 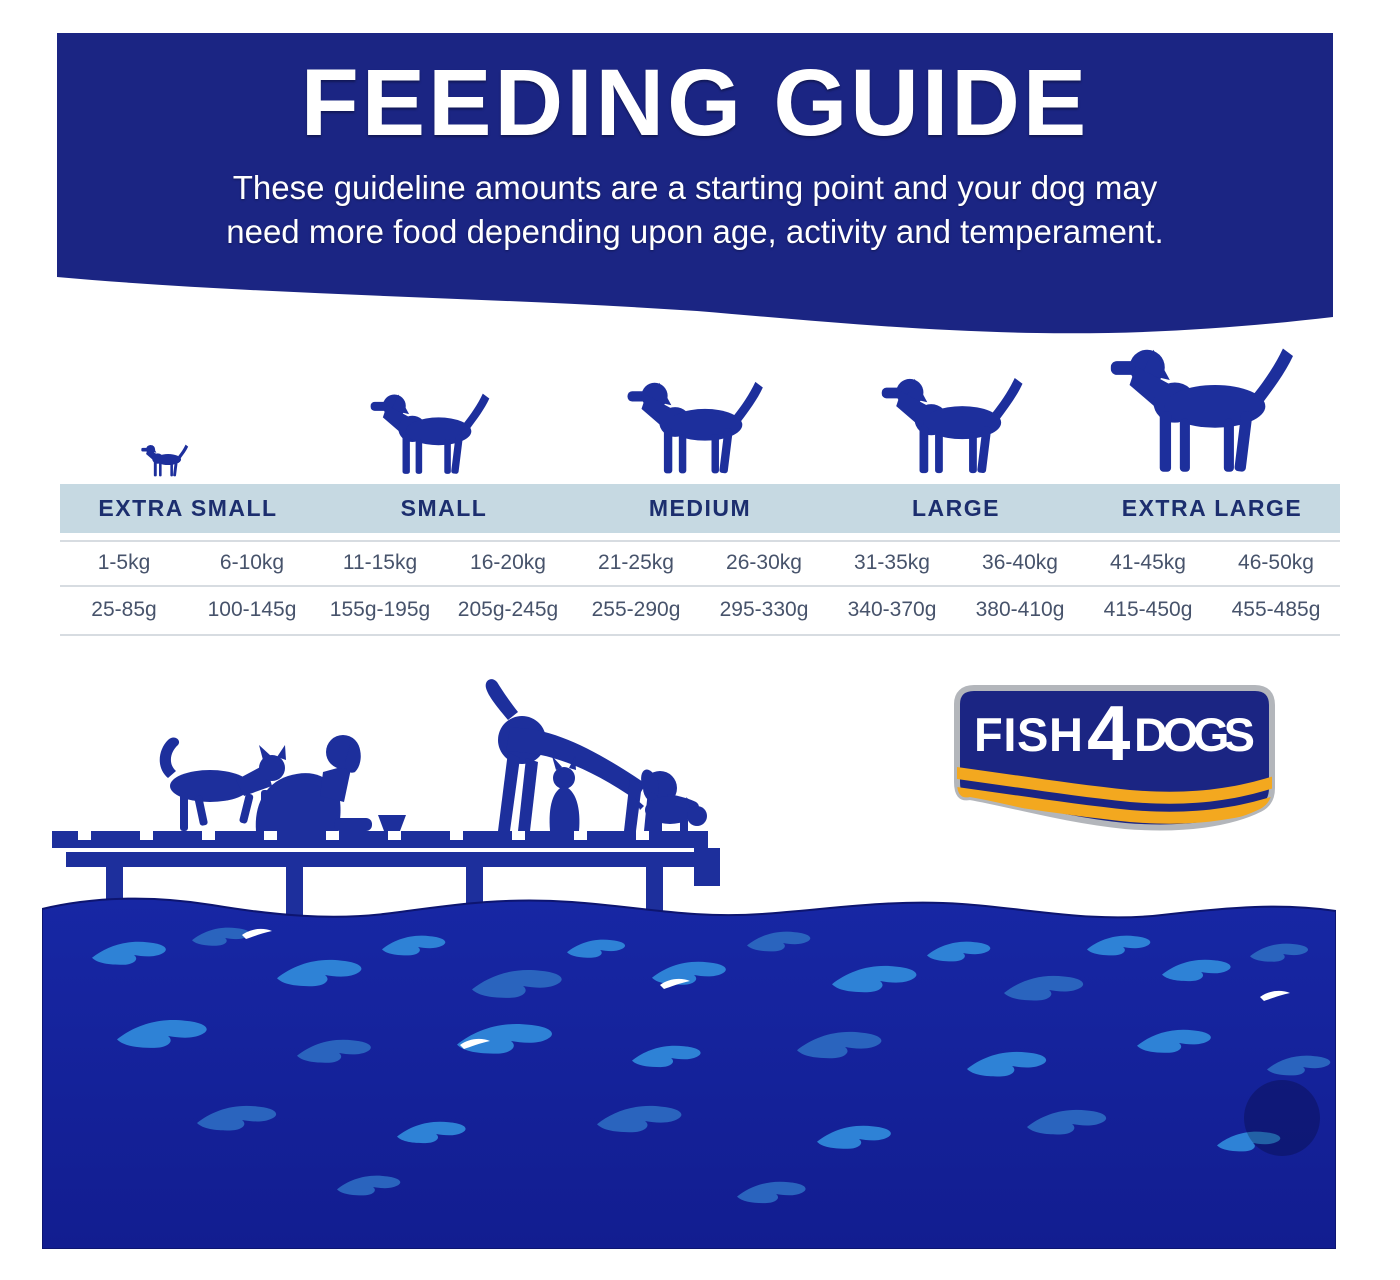 What do you see at coordinates (636, 562) in the screenshot?
I see `weight-cell: 21-25kg` at bounding box center [636, 562].